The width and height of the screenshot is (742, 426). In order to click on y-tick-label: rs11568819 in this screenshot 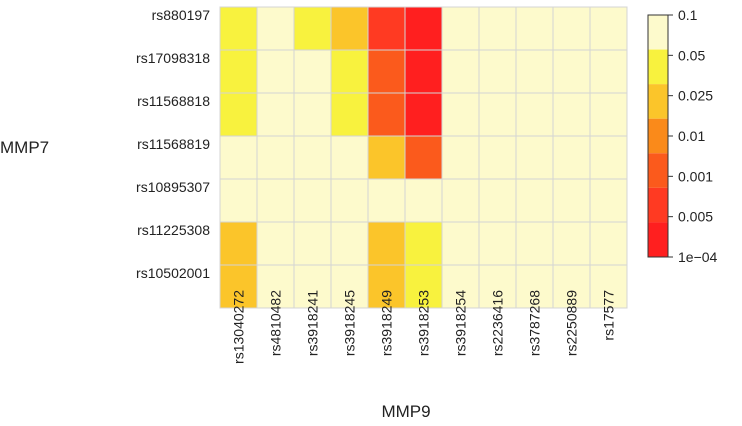, I will do `click(173, 144)`.